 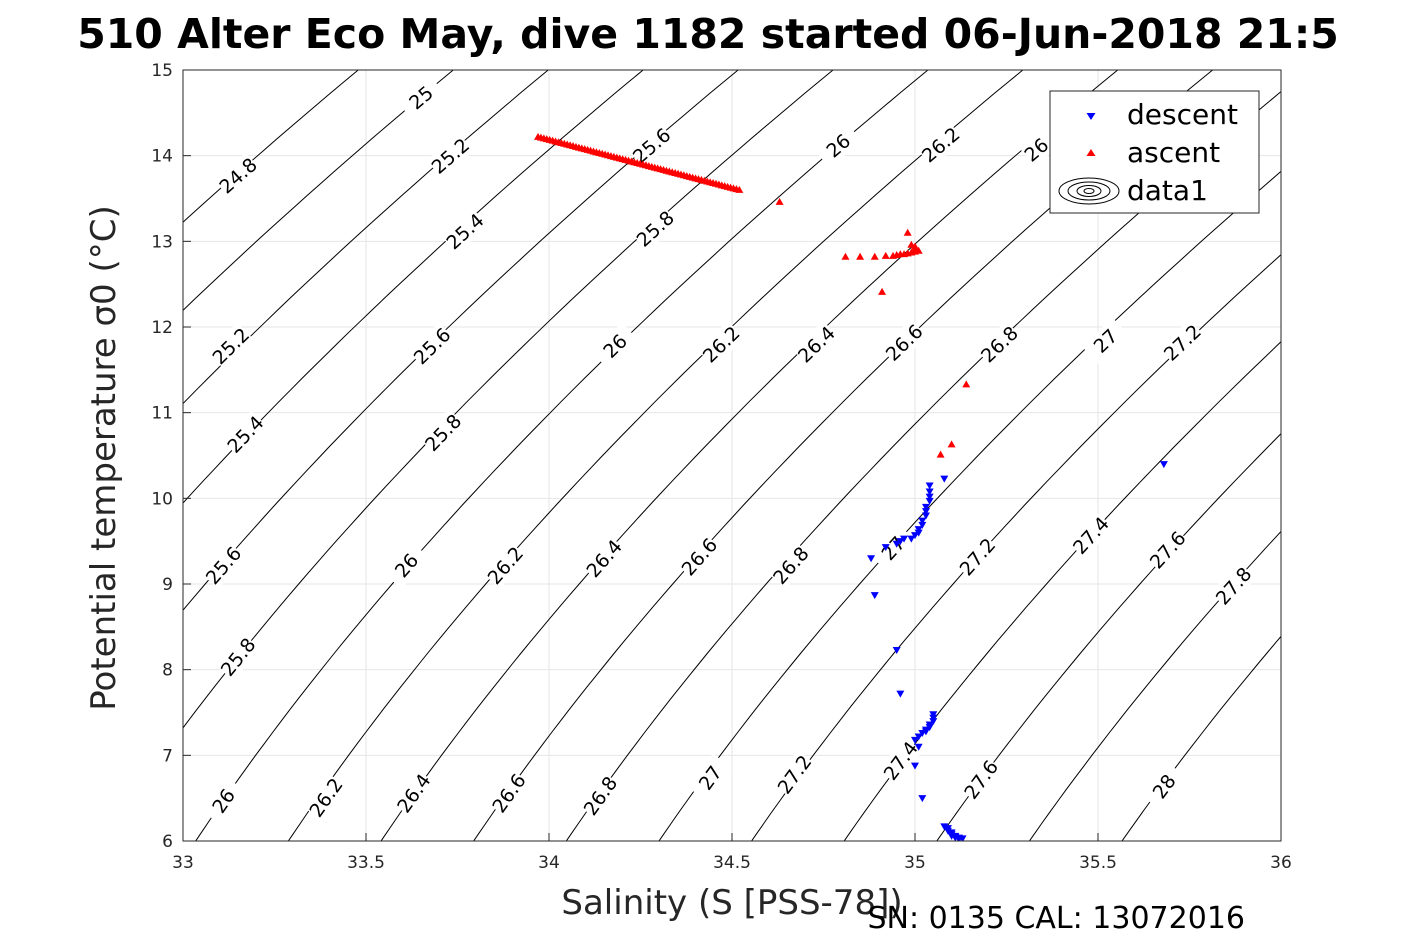 I want to click on x-tick-label: 34, so click(x=549, y=863).